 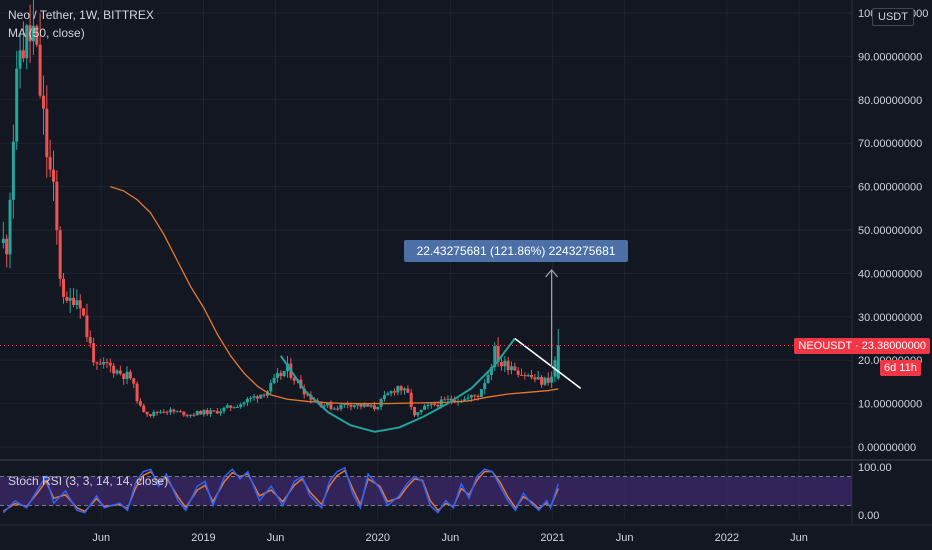 I want to click on ma-legend: MA (50, close), so click(x=46, y=33).